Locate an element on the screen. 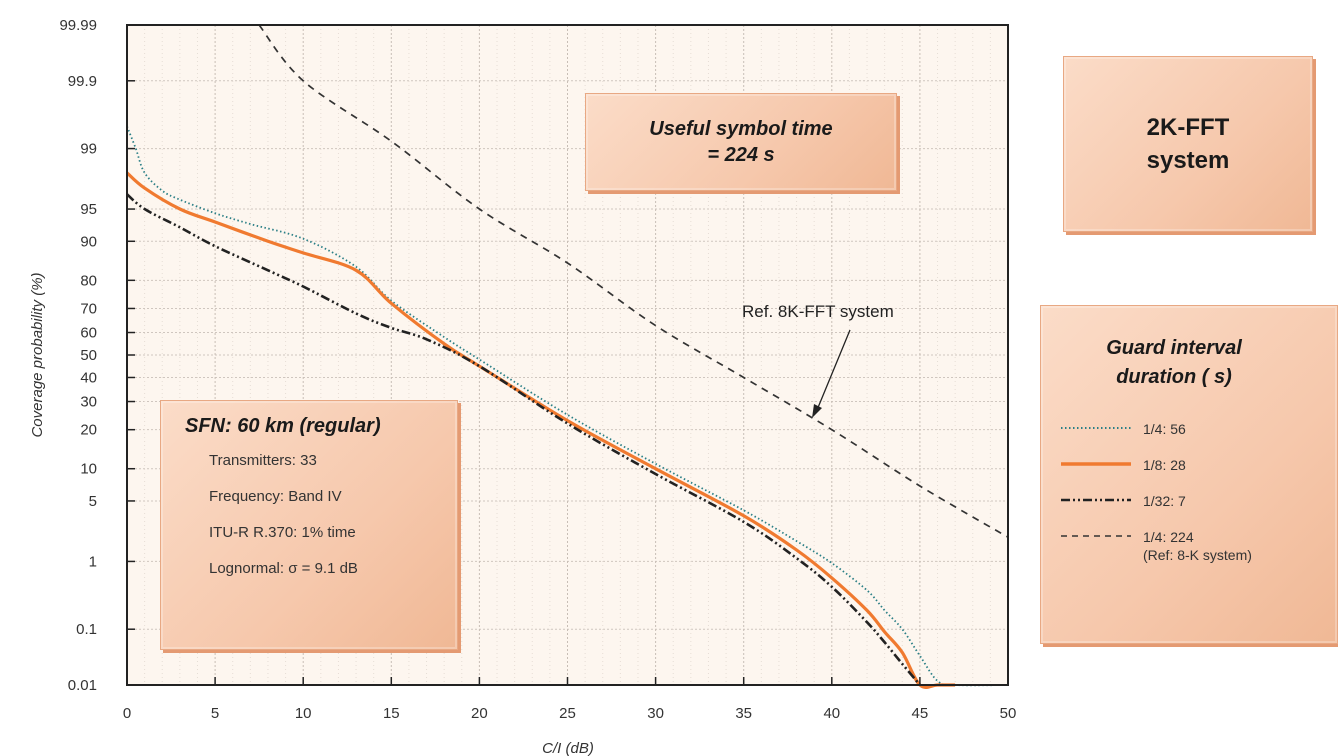  y-tick-label: 99.99 is located at coordinates (78, 25).